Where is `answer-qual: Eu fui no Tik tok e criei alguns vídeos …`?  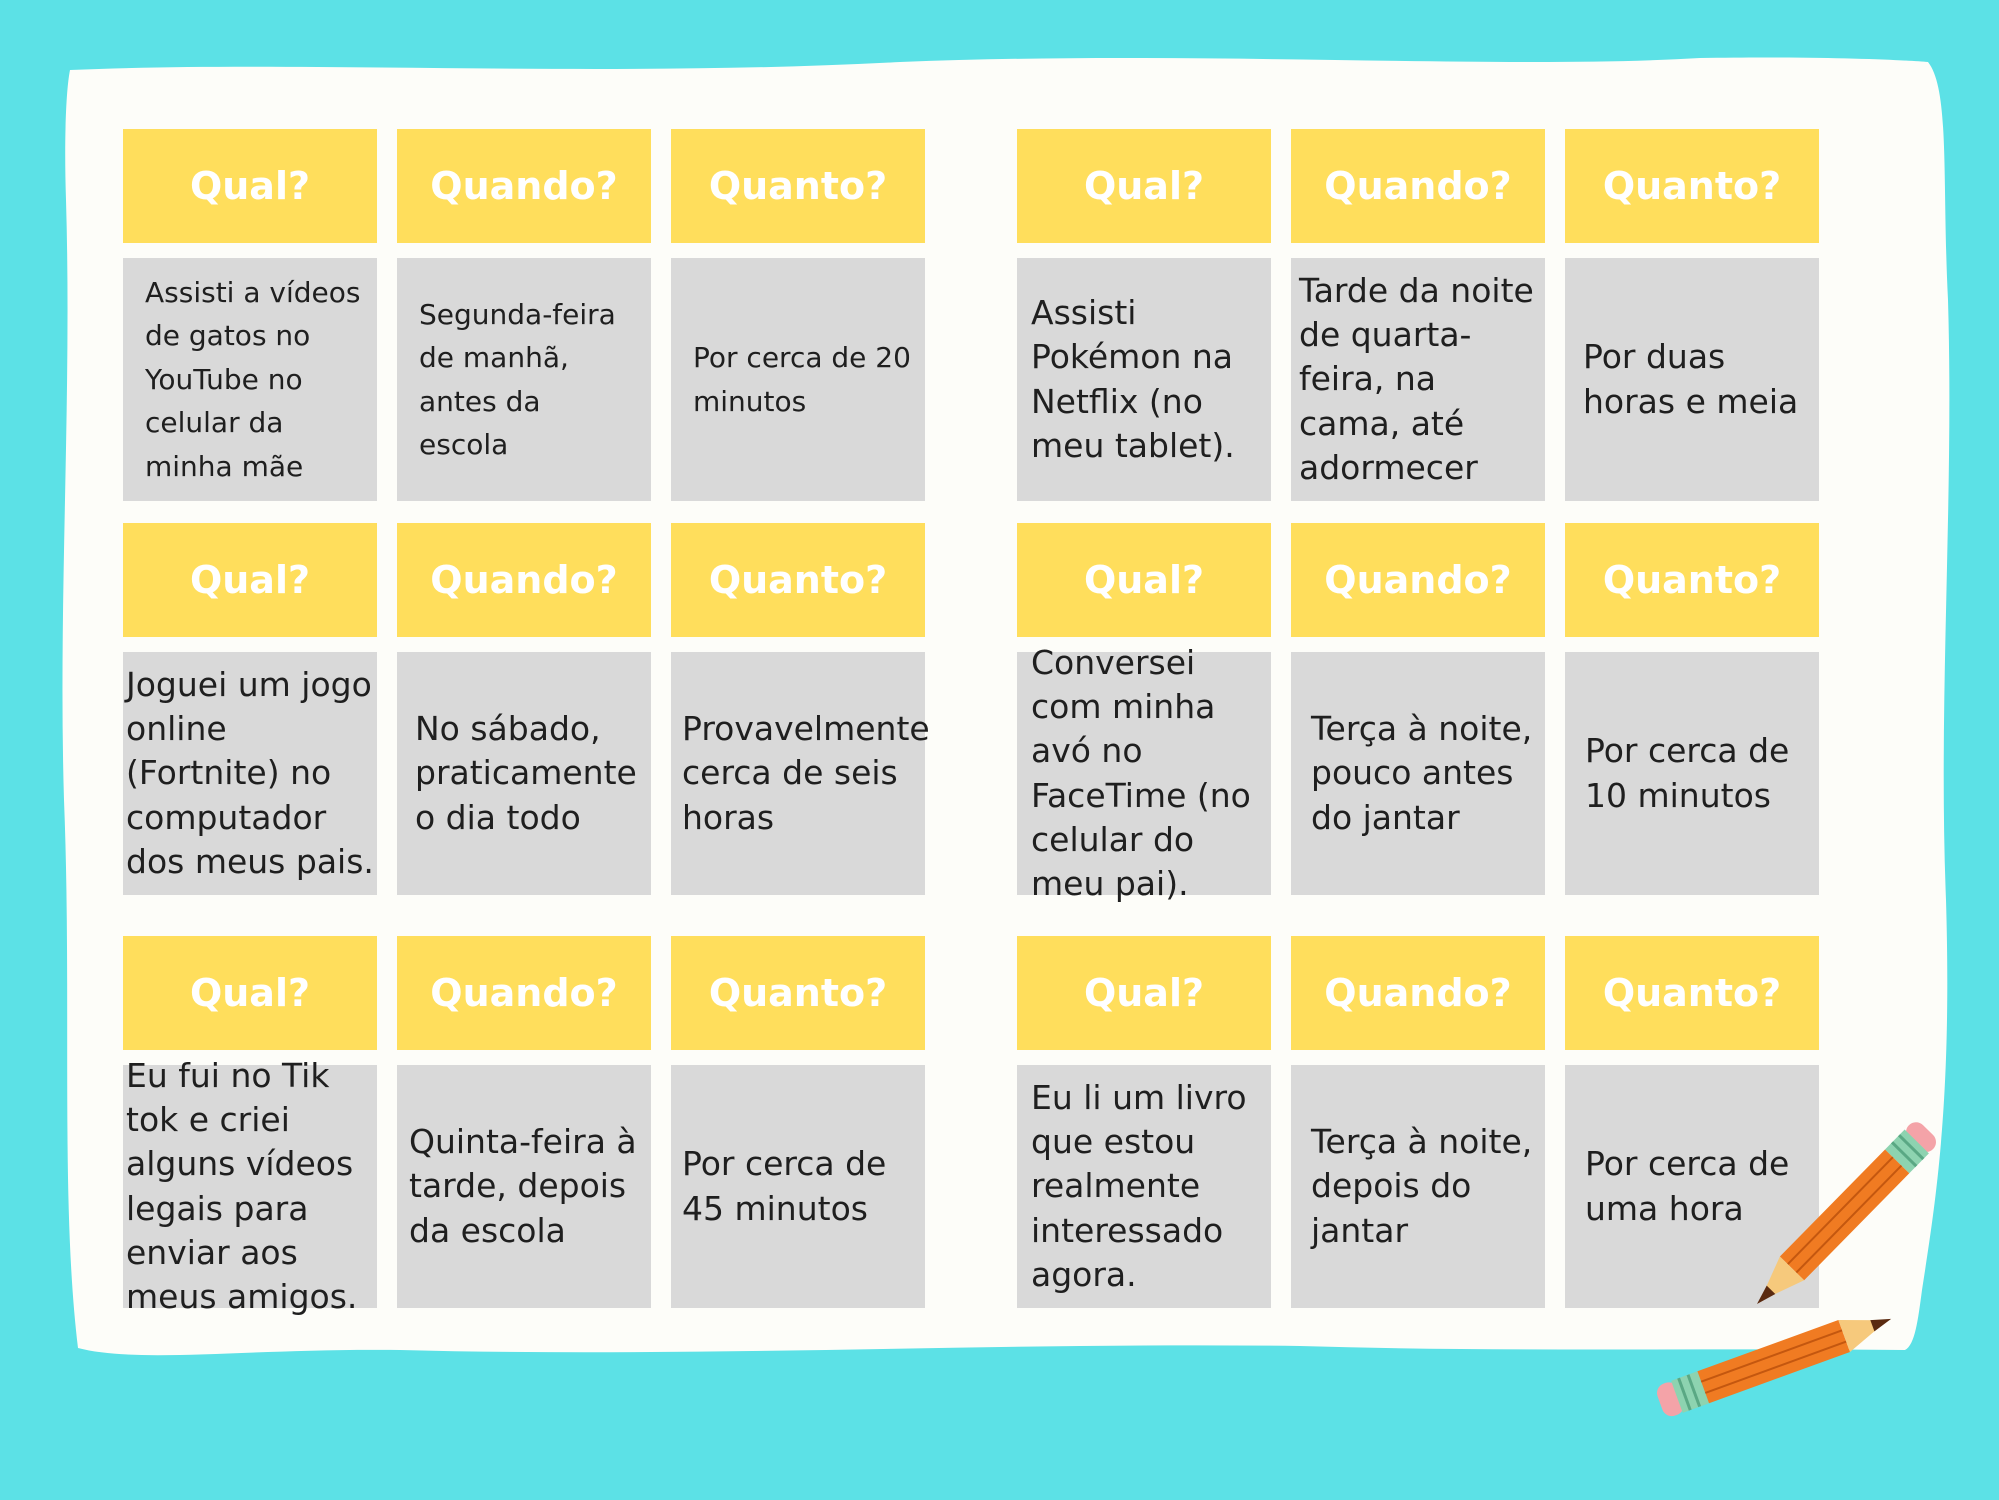
answer-qual: Eu fui no Tik tok e criei alguns vídeos … is located at coordinates (242, 1185).